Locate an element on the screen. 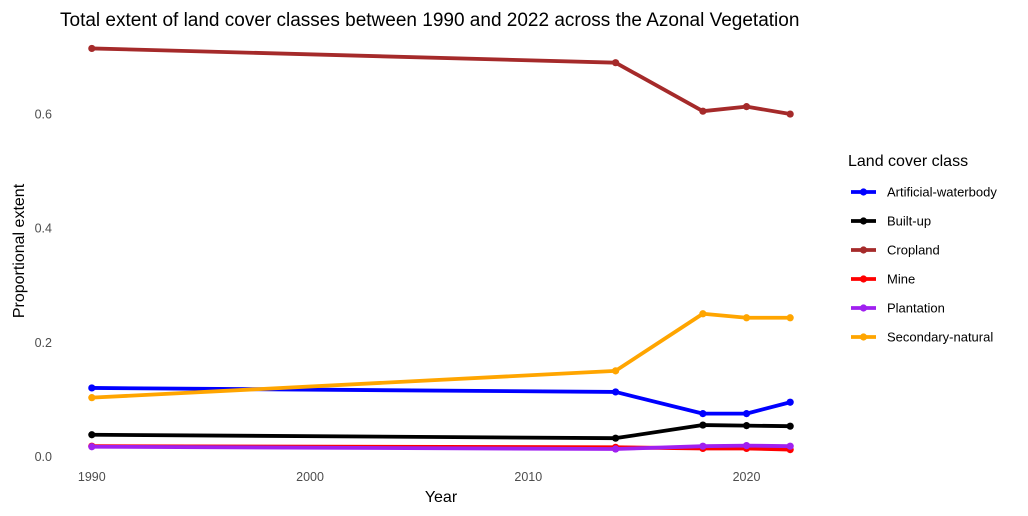  series-built-up is located at coordinates (441, 431).